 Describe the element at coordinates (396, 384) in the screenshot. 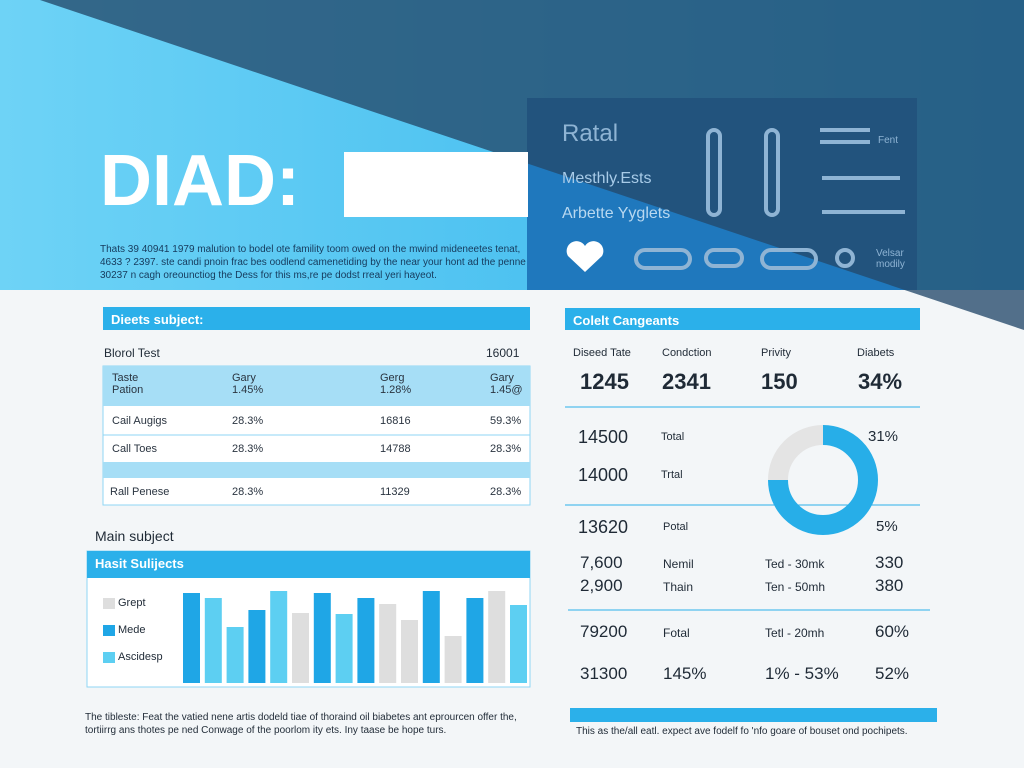

I see `table-header: Gerg 1.28%` at that location.